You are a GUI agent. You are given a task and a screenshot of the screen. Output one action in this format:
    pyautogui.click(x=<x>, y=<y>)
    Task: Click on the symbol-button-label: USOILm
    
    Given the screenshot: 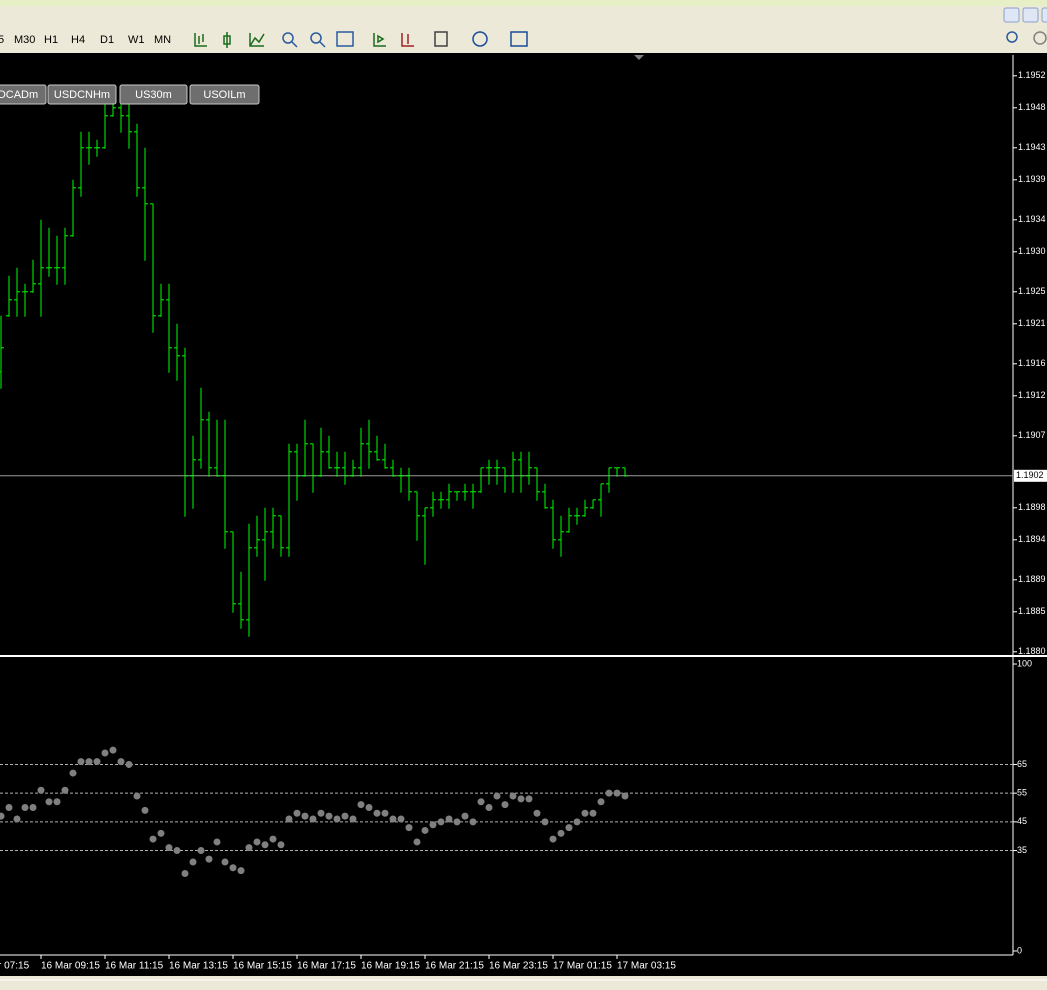 What is the action you would take?
    pyautogui.click(x=224, y=95)
    